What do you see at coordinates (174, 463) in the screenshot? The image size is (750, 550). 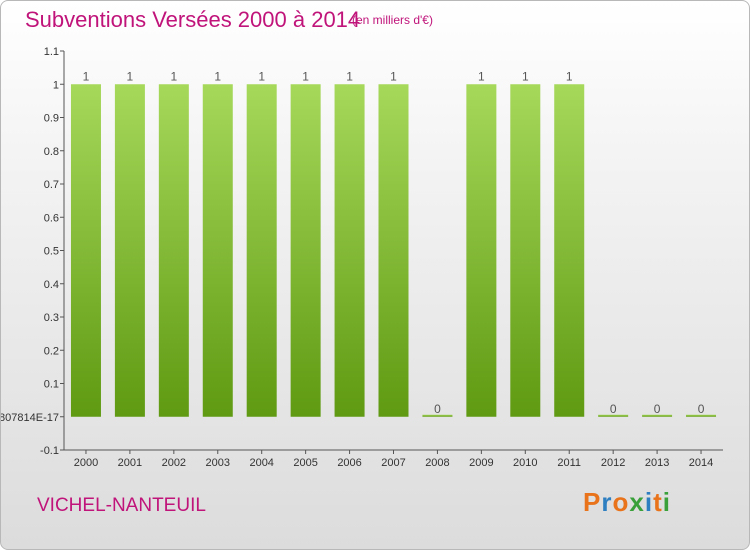 I see `x-tick-label: 2002` at bounding box center [174, 463].